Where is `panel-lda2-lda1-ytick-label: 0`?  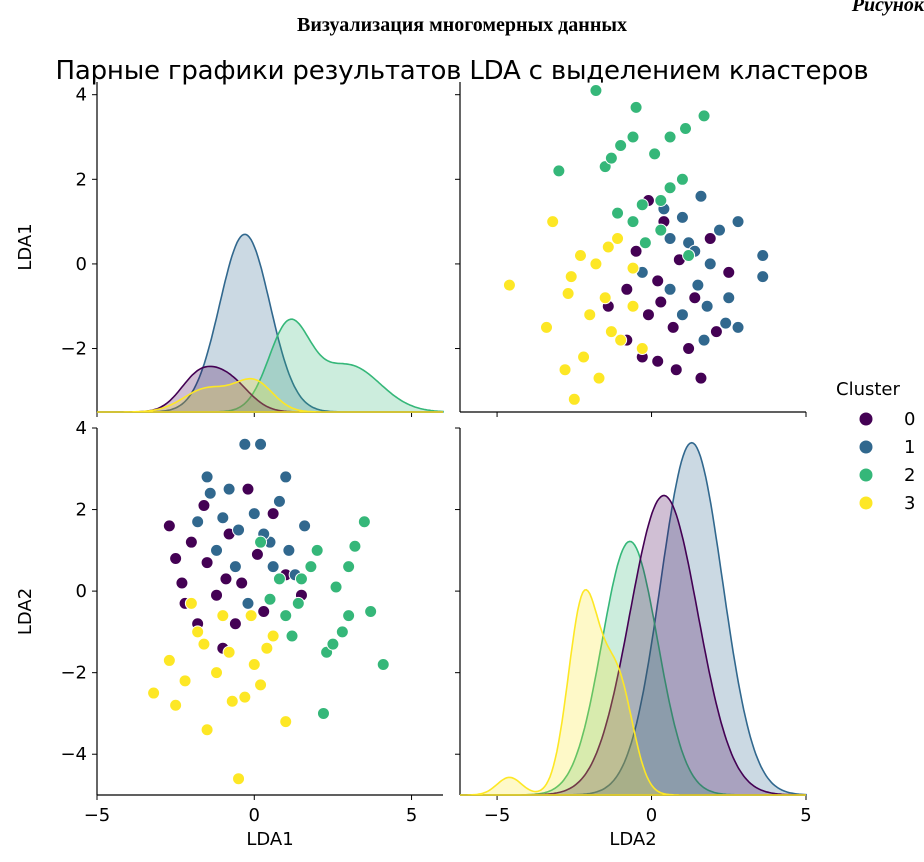 panel-lda2-lda1-ytick-label: 0 is located at coordinates (81, 591).